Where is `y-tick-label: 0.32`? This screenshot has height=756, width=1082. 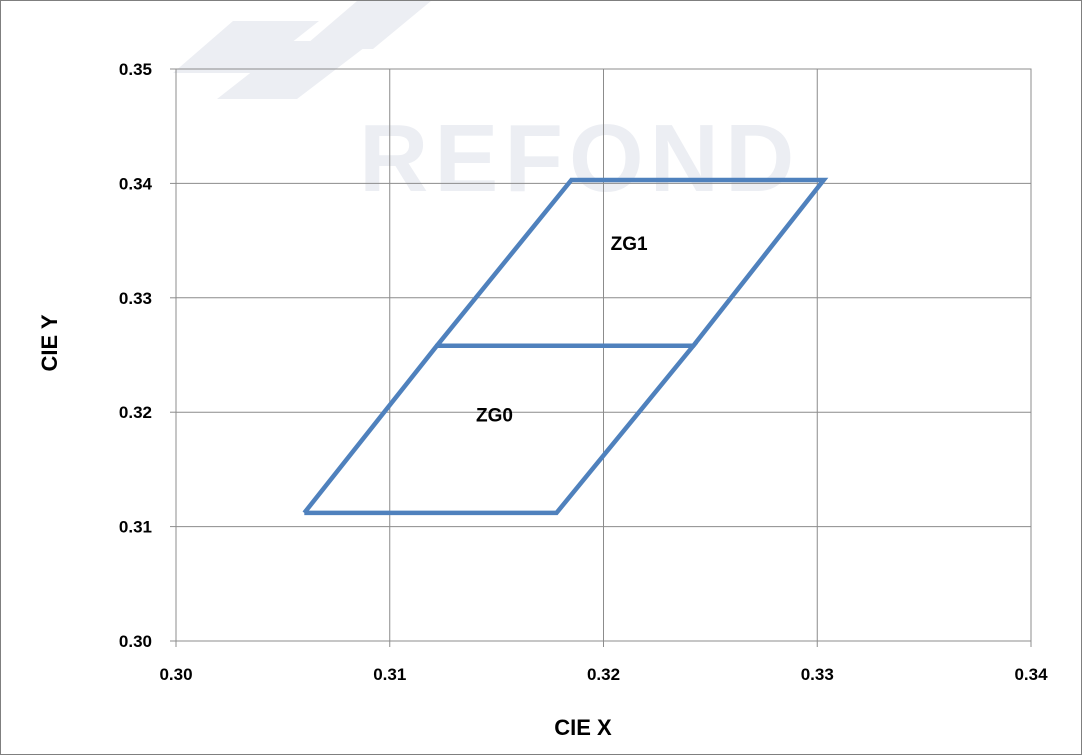 y-tick-label: 0.32 is located at coordinates (135, 412).